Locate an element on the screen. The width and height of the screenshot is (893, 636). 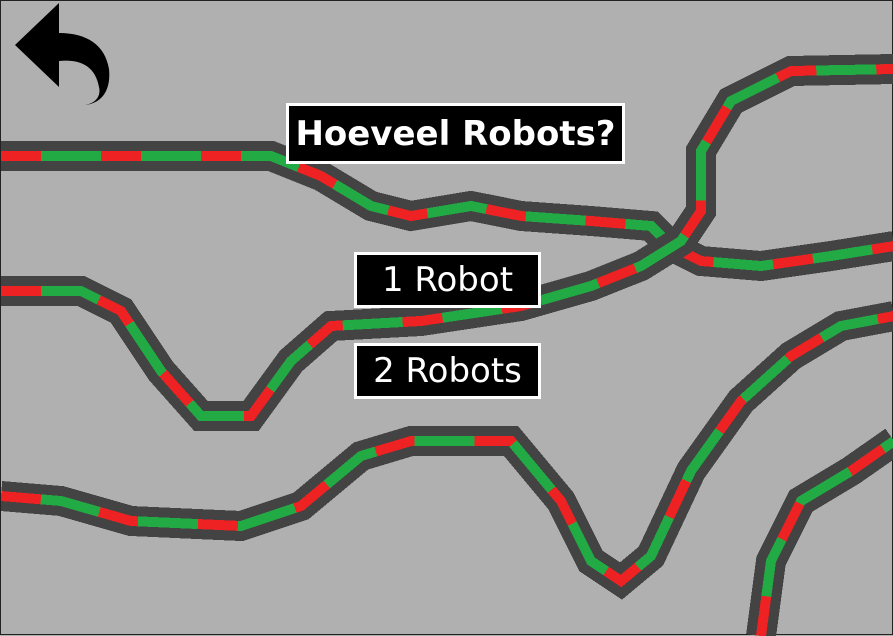
back-arrow-icon is located at coordinates (62, 54).